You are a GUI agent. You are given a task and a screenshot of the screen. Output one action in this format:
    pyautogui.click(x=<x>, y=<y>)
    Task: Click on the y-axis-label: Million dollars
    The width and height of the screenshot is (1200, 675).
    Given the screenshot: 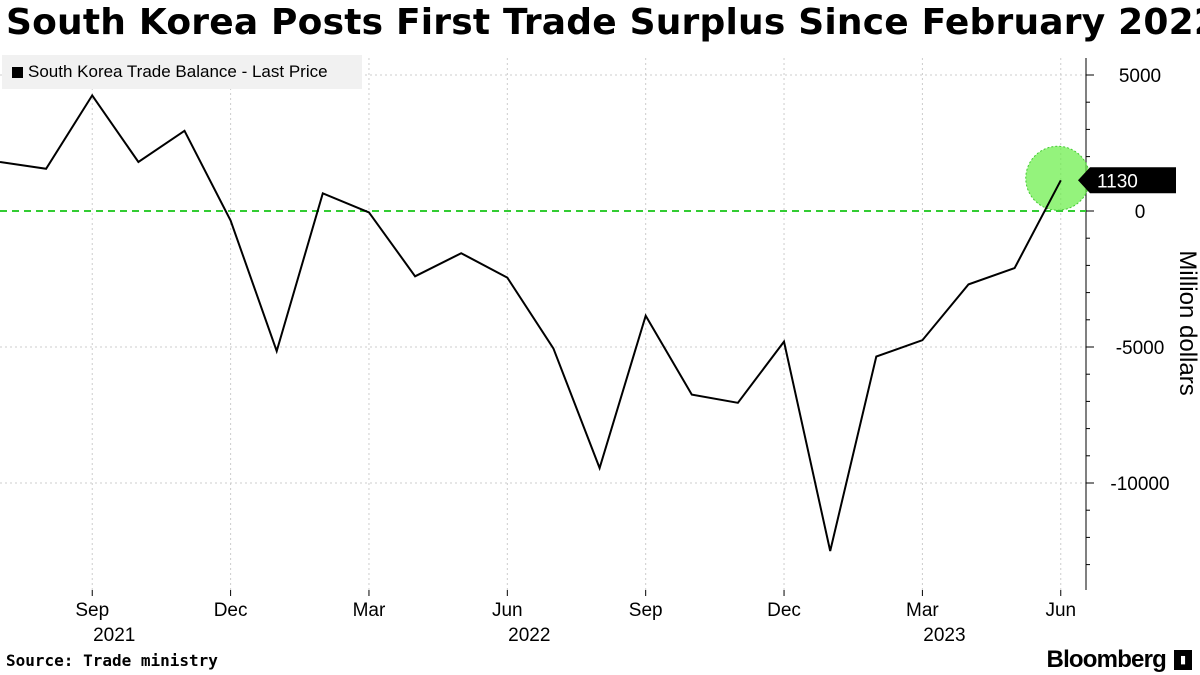 What is the action you would take?
    pyautogui.click(x=1187, y=322)
    